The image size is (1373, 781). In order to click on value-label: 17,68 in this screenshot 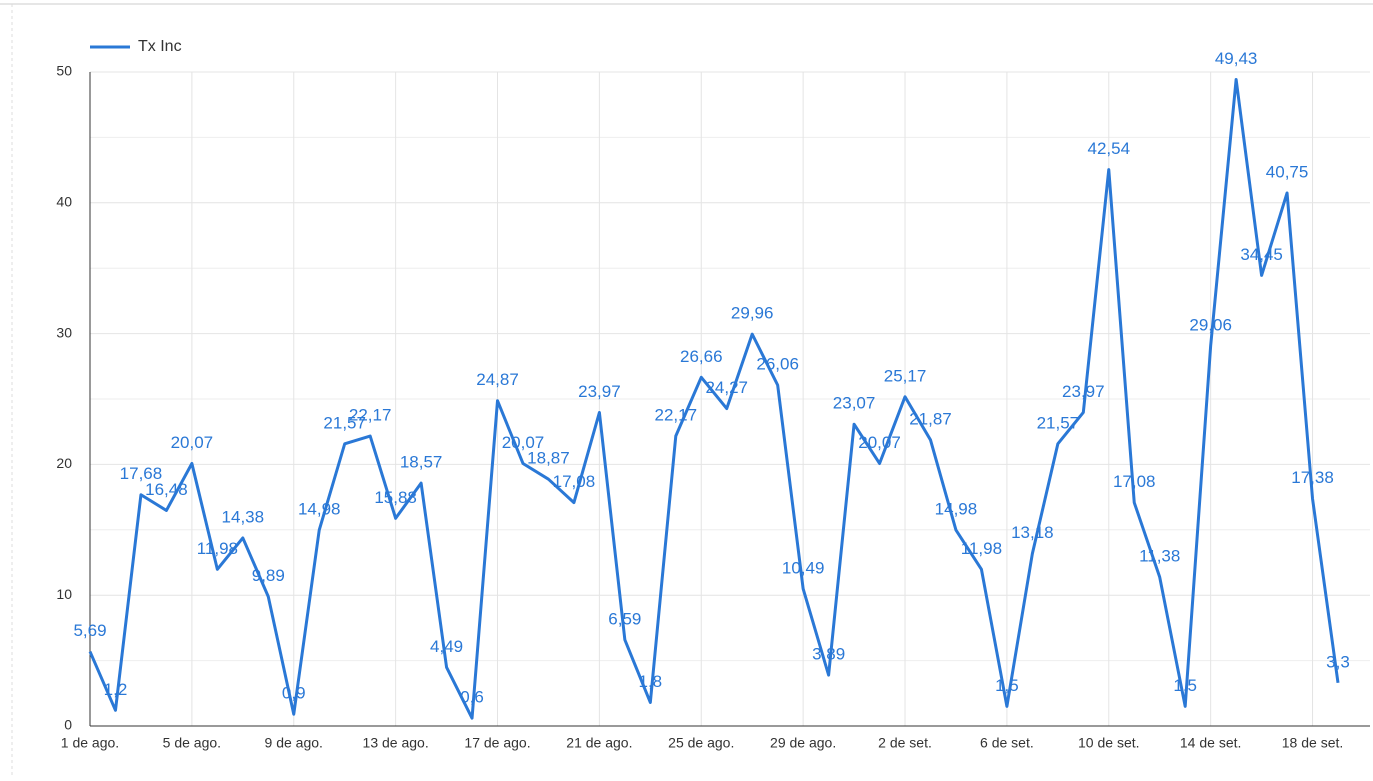, I will do `click(141, 473)`.